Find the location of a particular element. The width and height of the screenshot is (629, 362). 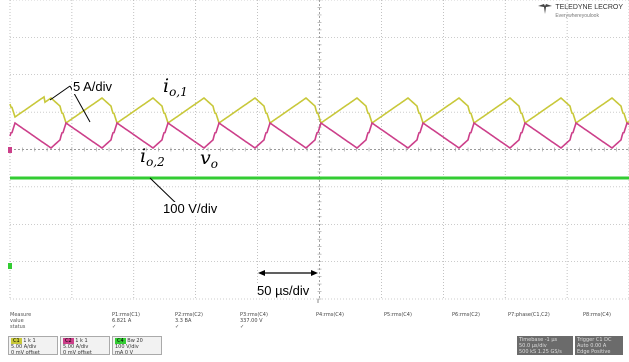

time-arrow-right-head is located at coordinates (314, 273).